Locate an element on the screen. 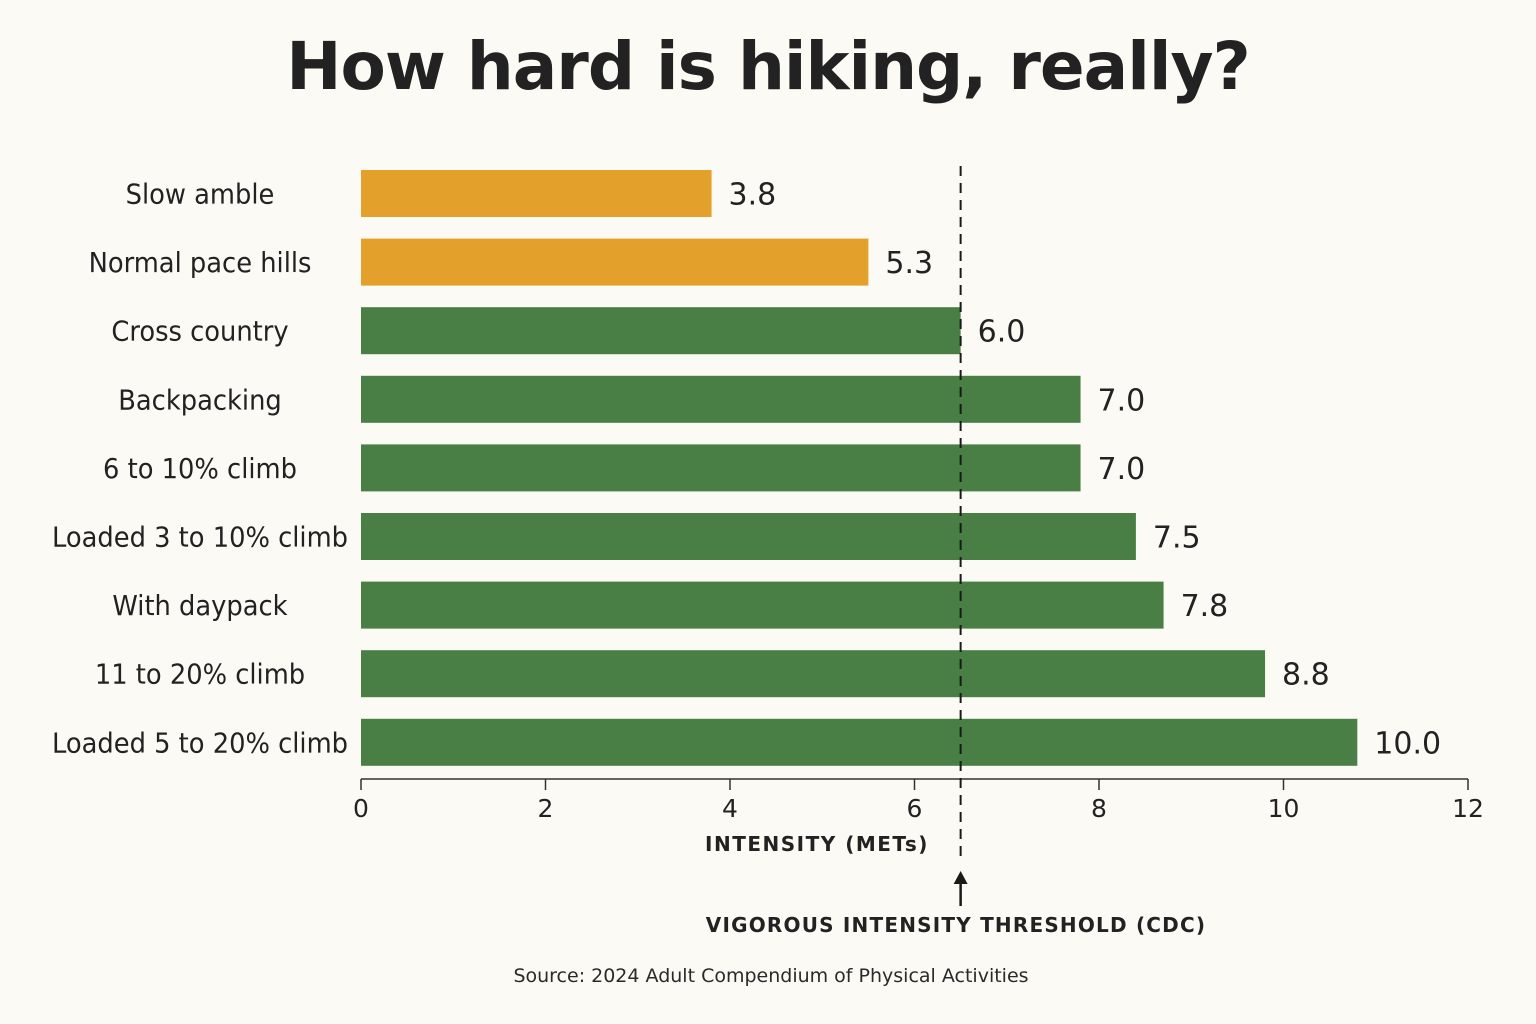  category-label: 11 to 20% climb is located at coordinates (200, 675).